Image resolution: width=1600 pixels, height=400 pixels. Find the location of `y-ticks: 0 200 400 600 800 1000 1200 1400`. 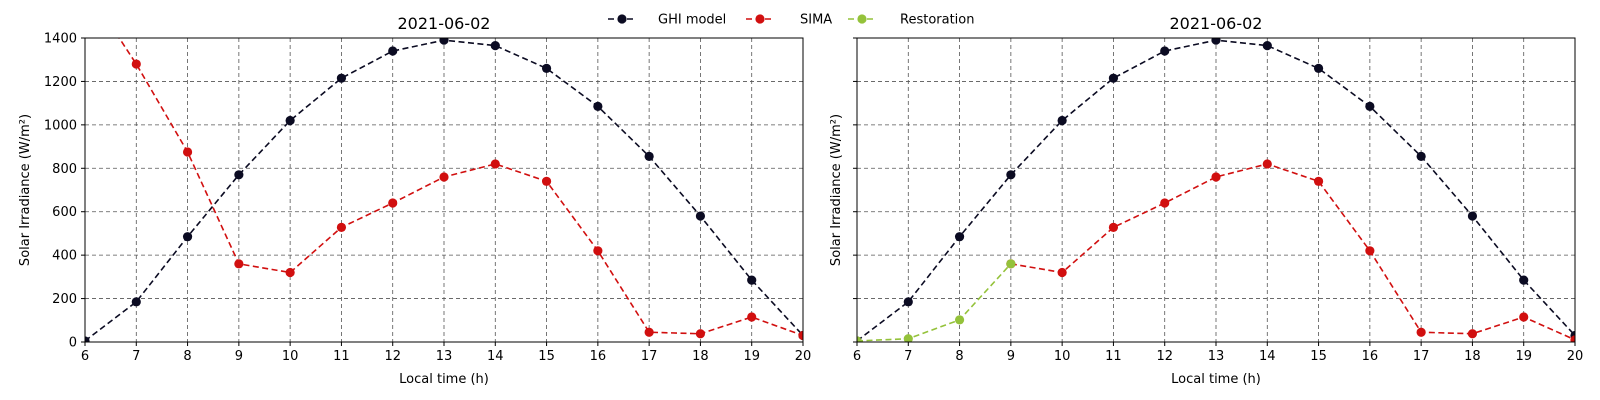

y-ticks: 0 200 400 600 800 1000 1200 1400 is located at coordinates (64, 191).